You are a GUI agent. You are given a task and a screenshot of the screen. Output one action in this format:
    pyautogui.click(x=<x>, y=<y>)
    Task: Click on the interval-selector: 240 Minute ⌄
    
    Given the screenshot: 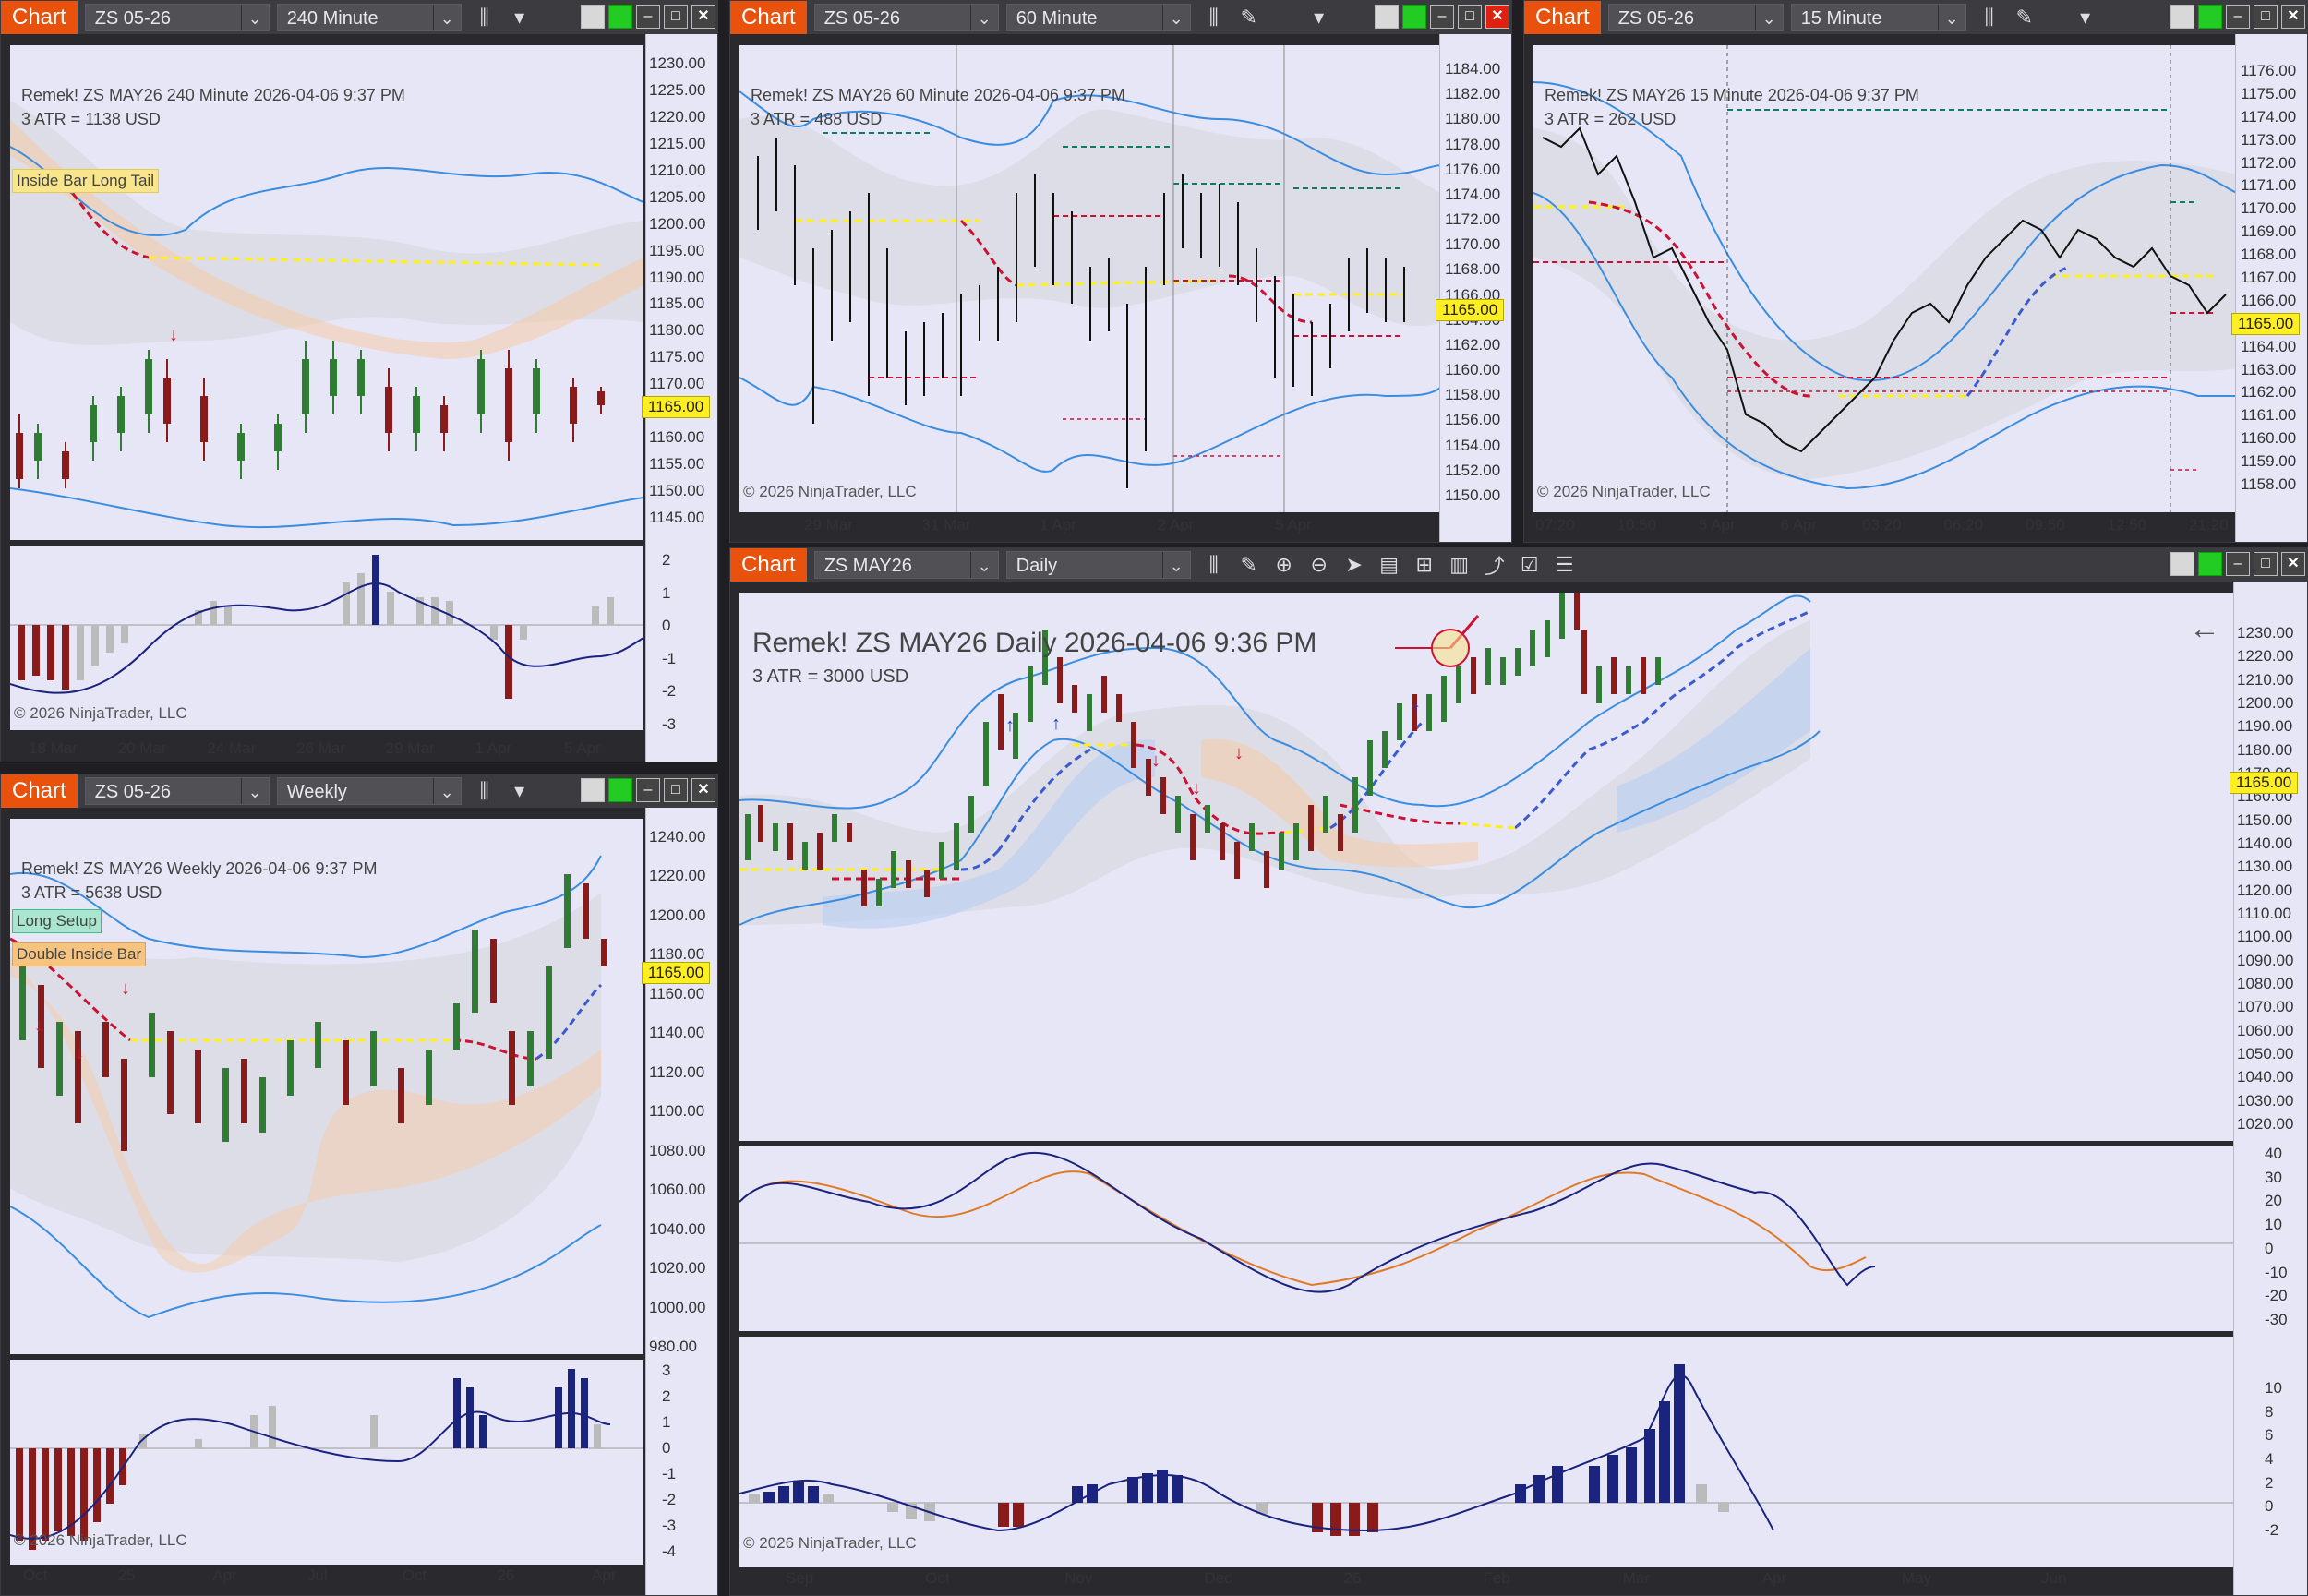 What is the action you would take?
    pyautogui.click(x=369, y=17)
    